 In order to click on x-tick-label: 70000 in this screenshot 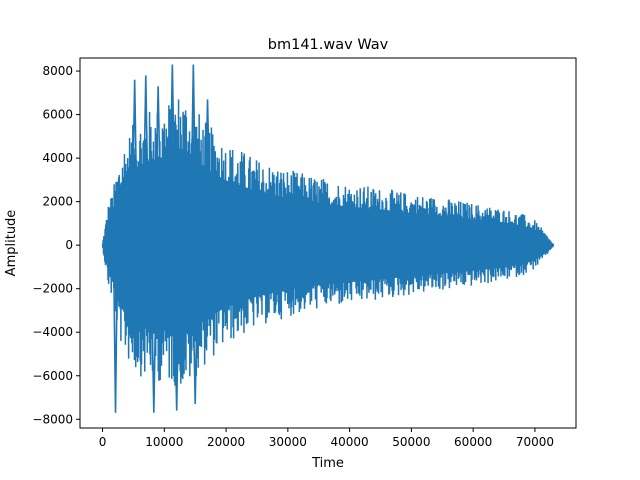, I will do `click(535, 442)`.